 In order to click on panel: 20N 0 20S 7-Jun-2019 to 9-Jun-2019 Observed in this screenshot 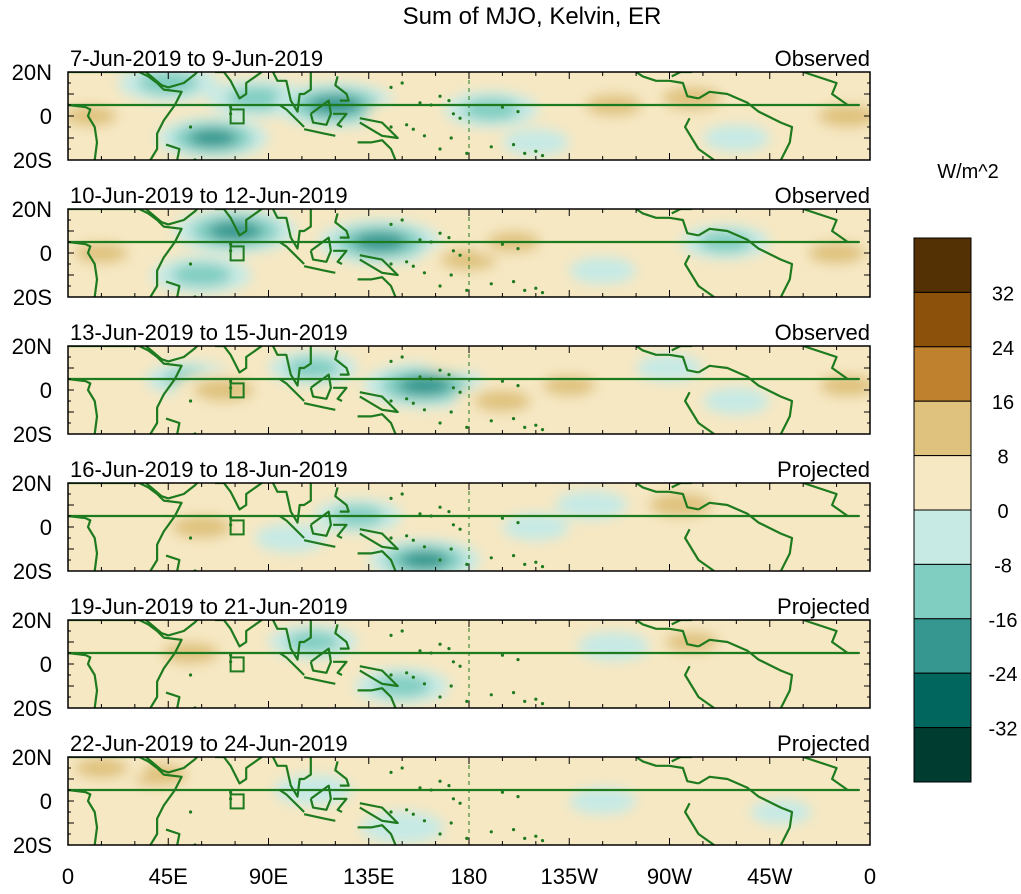, I will do `click(441, 109)`.